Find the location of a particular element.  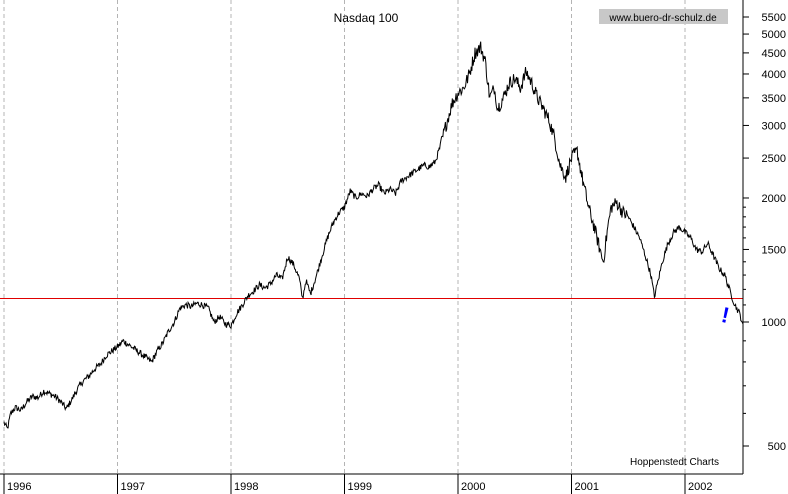

watermark-background is located at coordinates (663, 16).